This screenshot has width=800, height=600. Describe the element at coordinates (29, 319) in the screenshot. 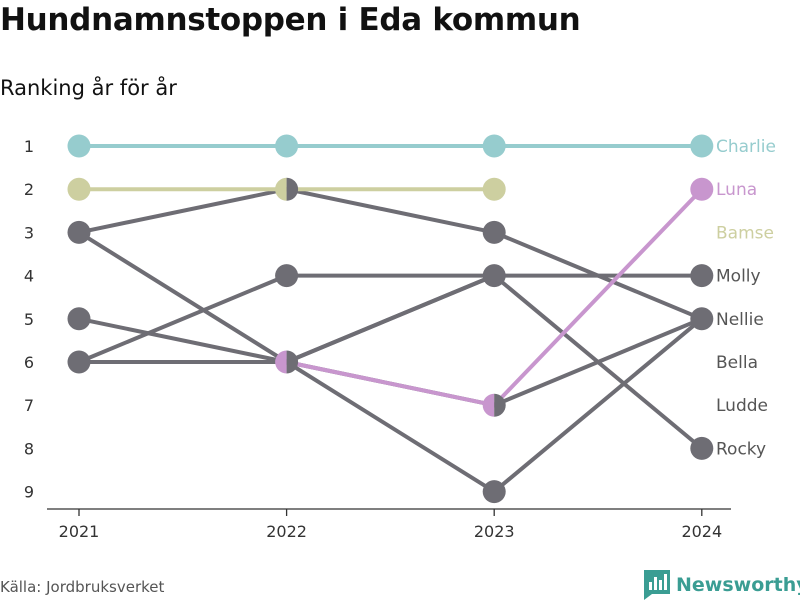

I see `y-tick-label: 5` at that location.